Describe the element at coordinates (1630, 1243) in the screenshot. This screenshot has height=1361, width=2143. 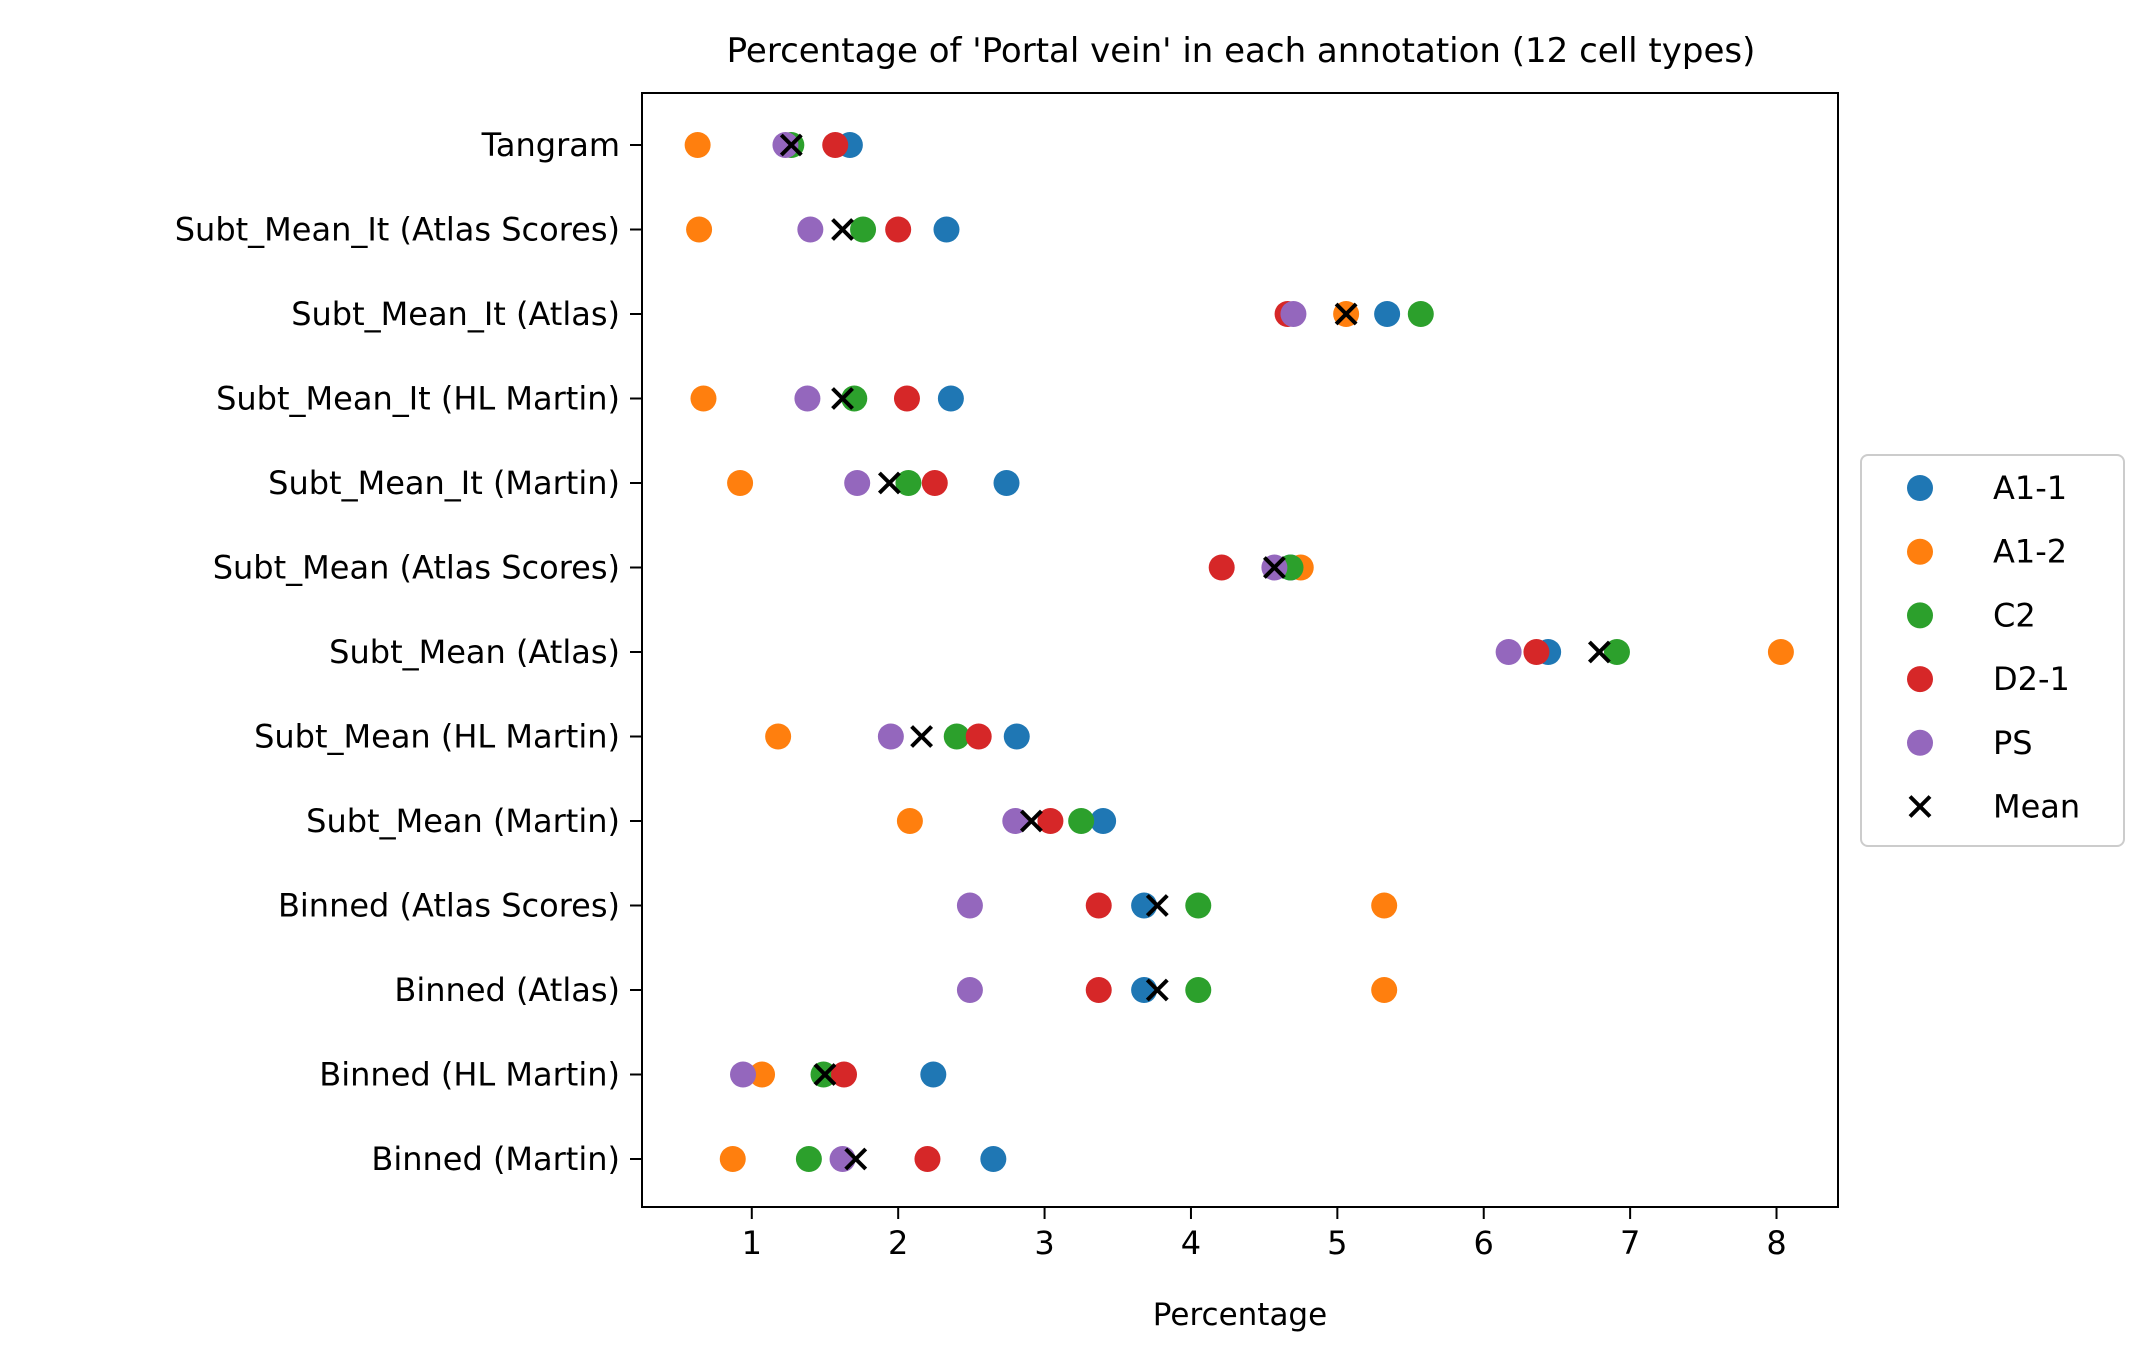
I see `x-tick-label: 7` at that location.